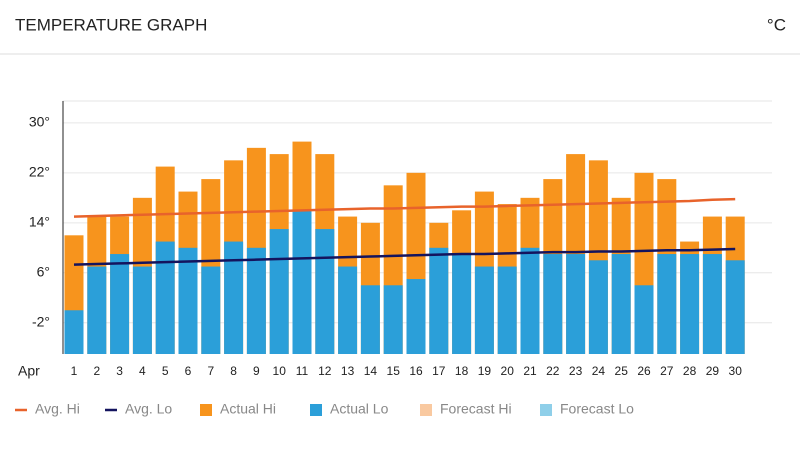 The image size is (800, 455). I want to click on x-tick-label: 3, so click(119, 371).